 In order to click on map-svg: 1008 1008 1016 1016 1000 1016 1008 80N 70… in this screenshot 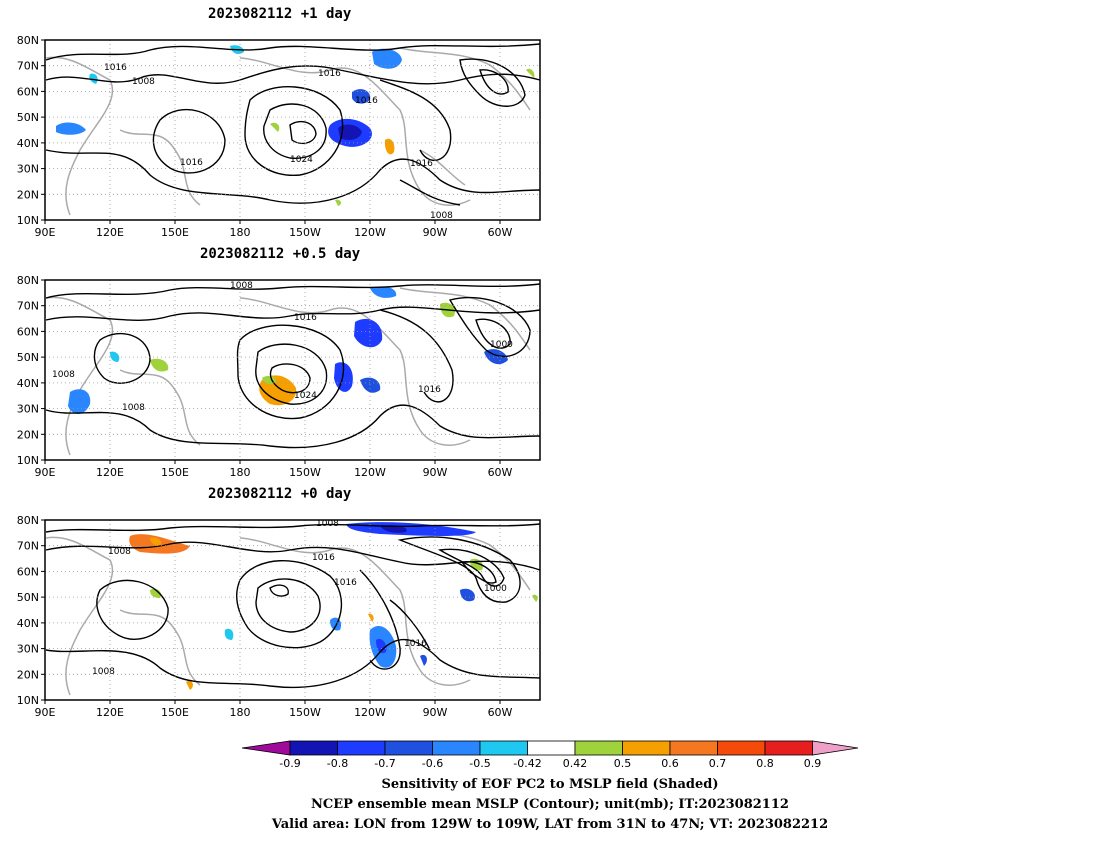, I will do `click(279, 616)`.